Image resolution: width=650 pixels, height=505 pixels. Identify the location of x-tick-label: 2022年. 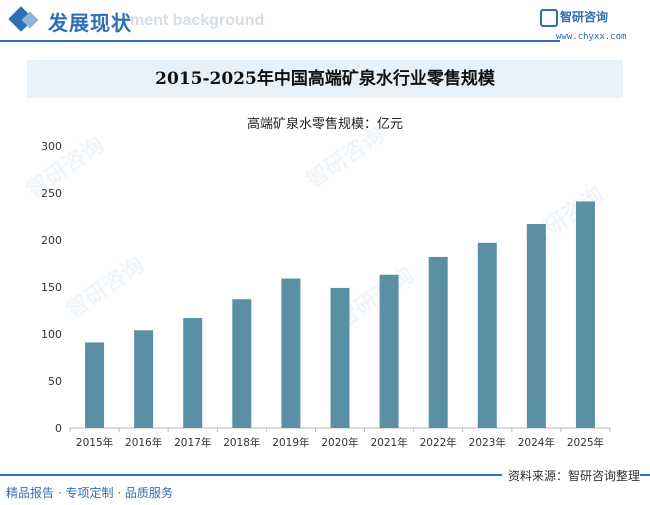
(438, 442).